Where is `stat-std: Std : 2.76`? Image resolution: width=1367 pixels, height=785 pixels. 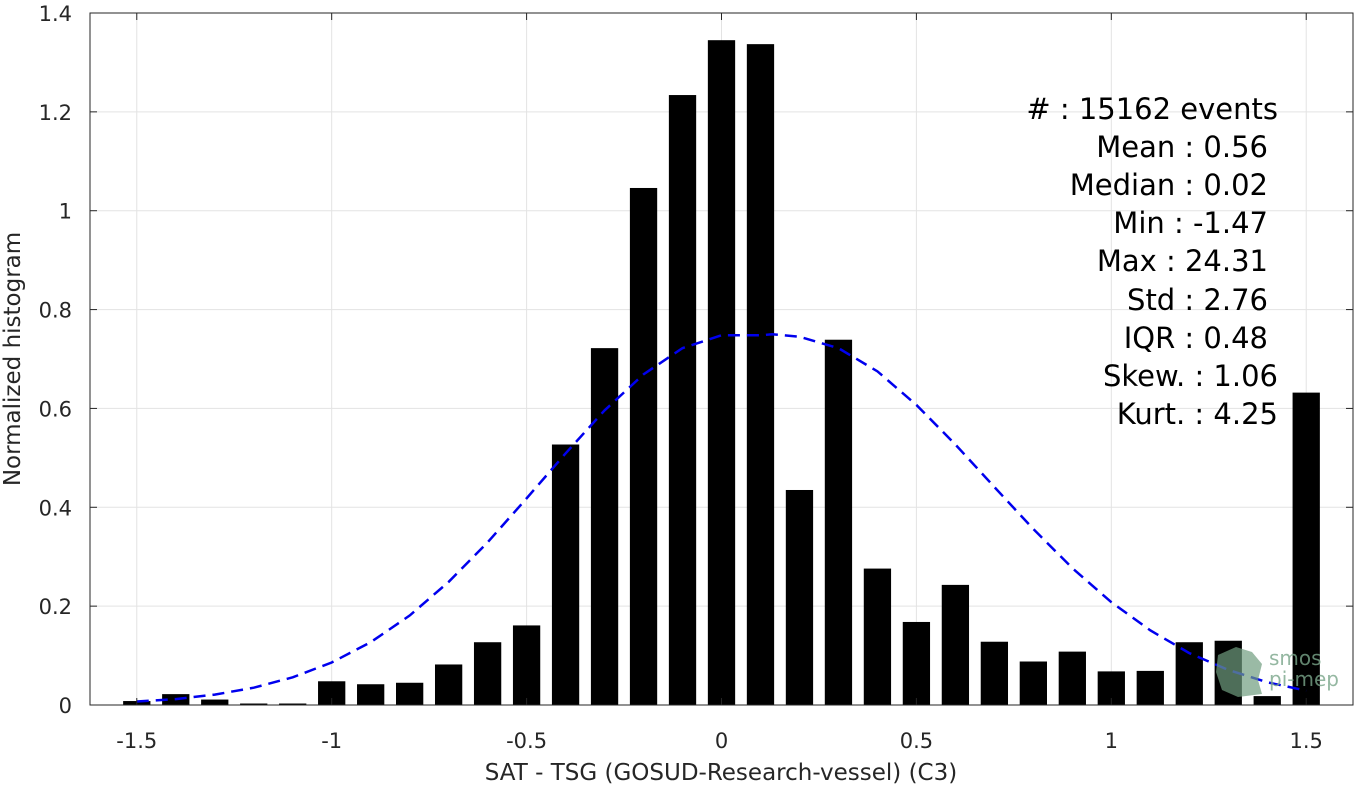 stat-std: Std : 2.76 is located at coordinates (1197, 300).